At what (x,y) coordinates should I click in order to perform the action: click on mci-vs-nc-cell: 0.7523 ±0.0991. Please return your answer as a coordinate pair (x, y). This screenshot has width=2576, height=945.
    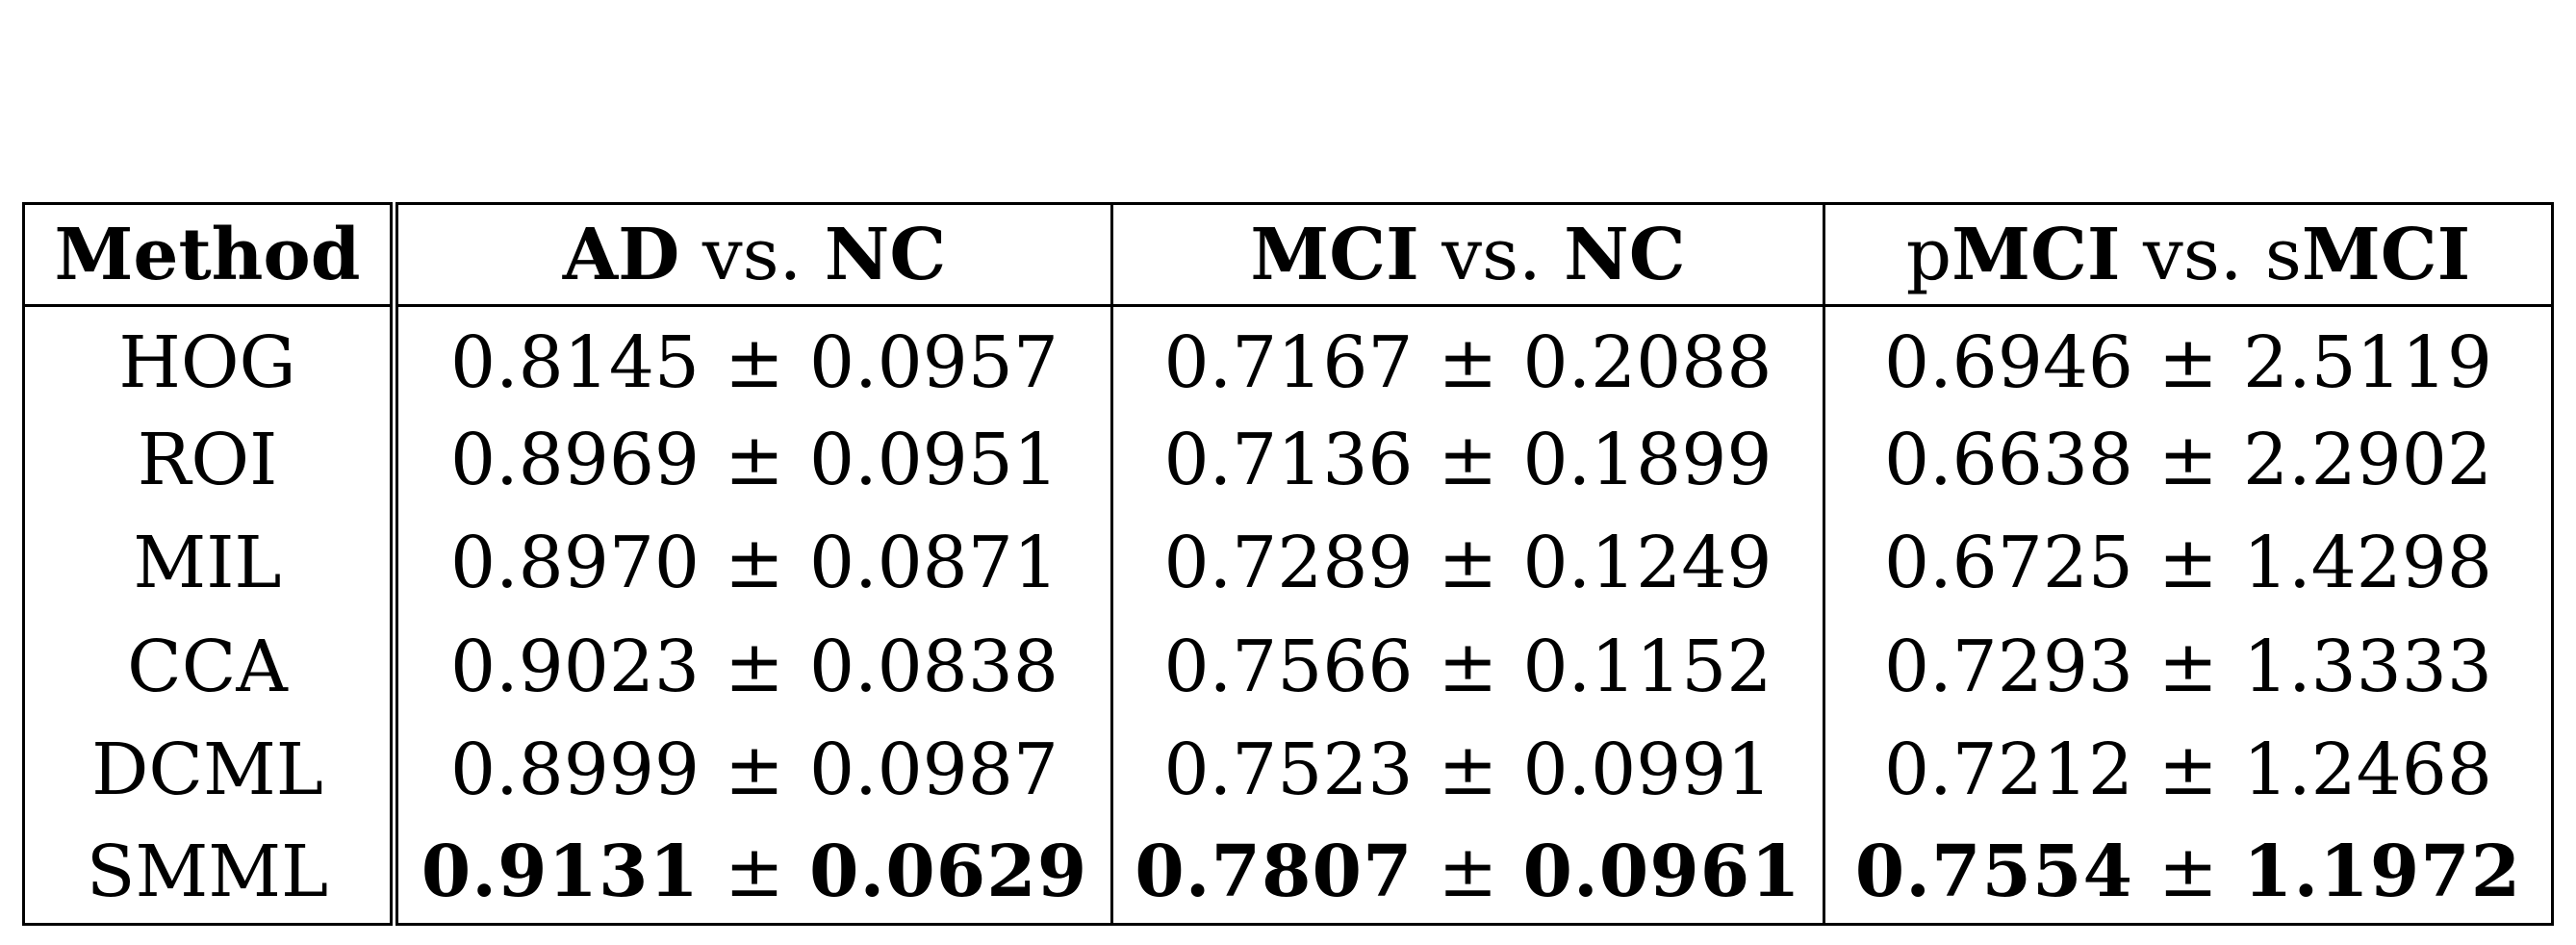
    Looking at the image, I should click on (1467, 770).